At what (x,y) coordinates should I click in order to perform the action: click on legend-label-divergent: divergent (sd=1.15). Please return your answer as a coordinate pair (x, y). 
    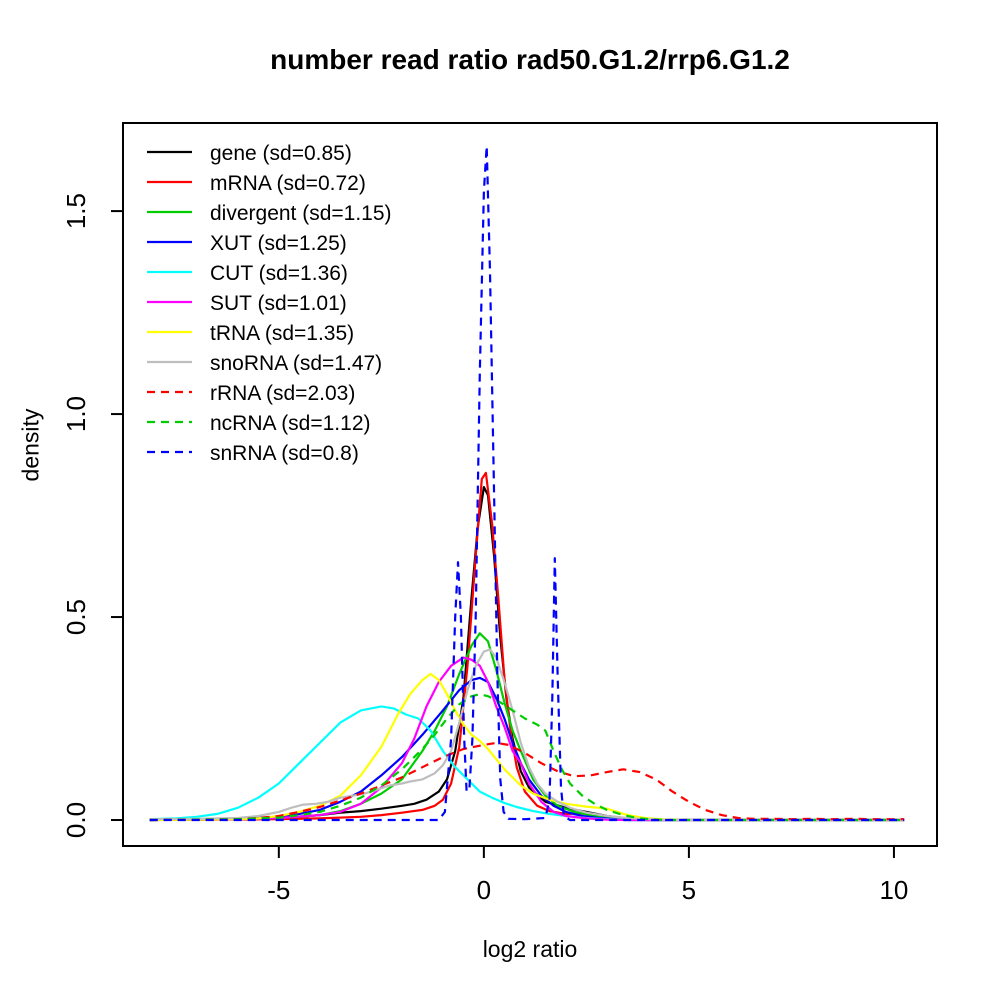
    Looking at the image, I should click on (301, 213).